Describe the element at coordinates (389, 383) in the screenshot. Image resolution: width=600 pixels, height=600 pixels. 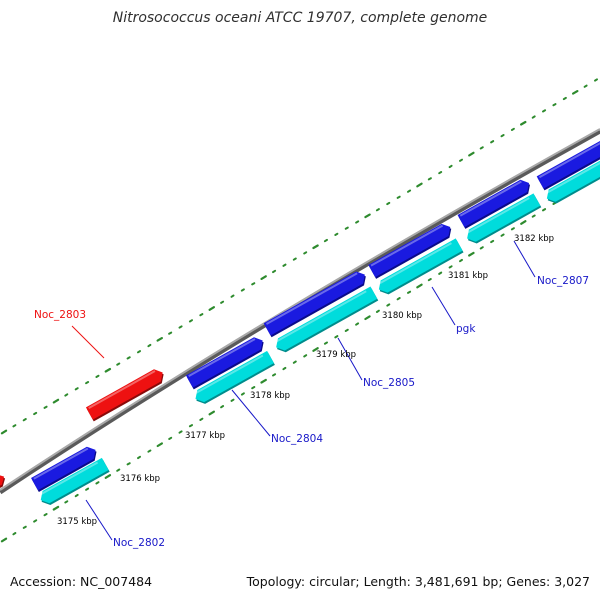
I see `gene-label-noc-2805: Noc_2805` at that location.